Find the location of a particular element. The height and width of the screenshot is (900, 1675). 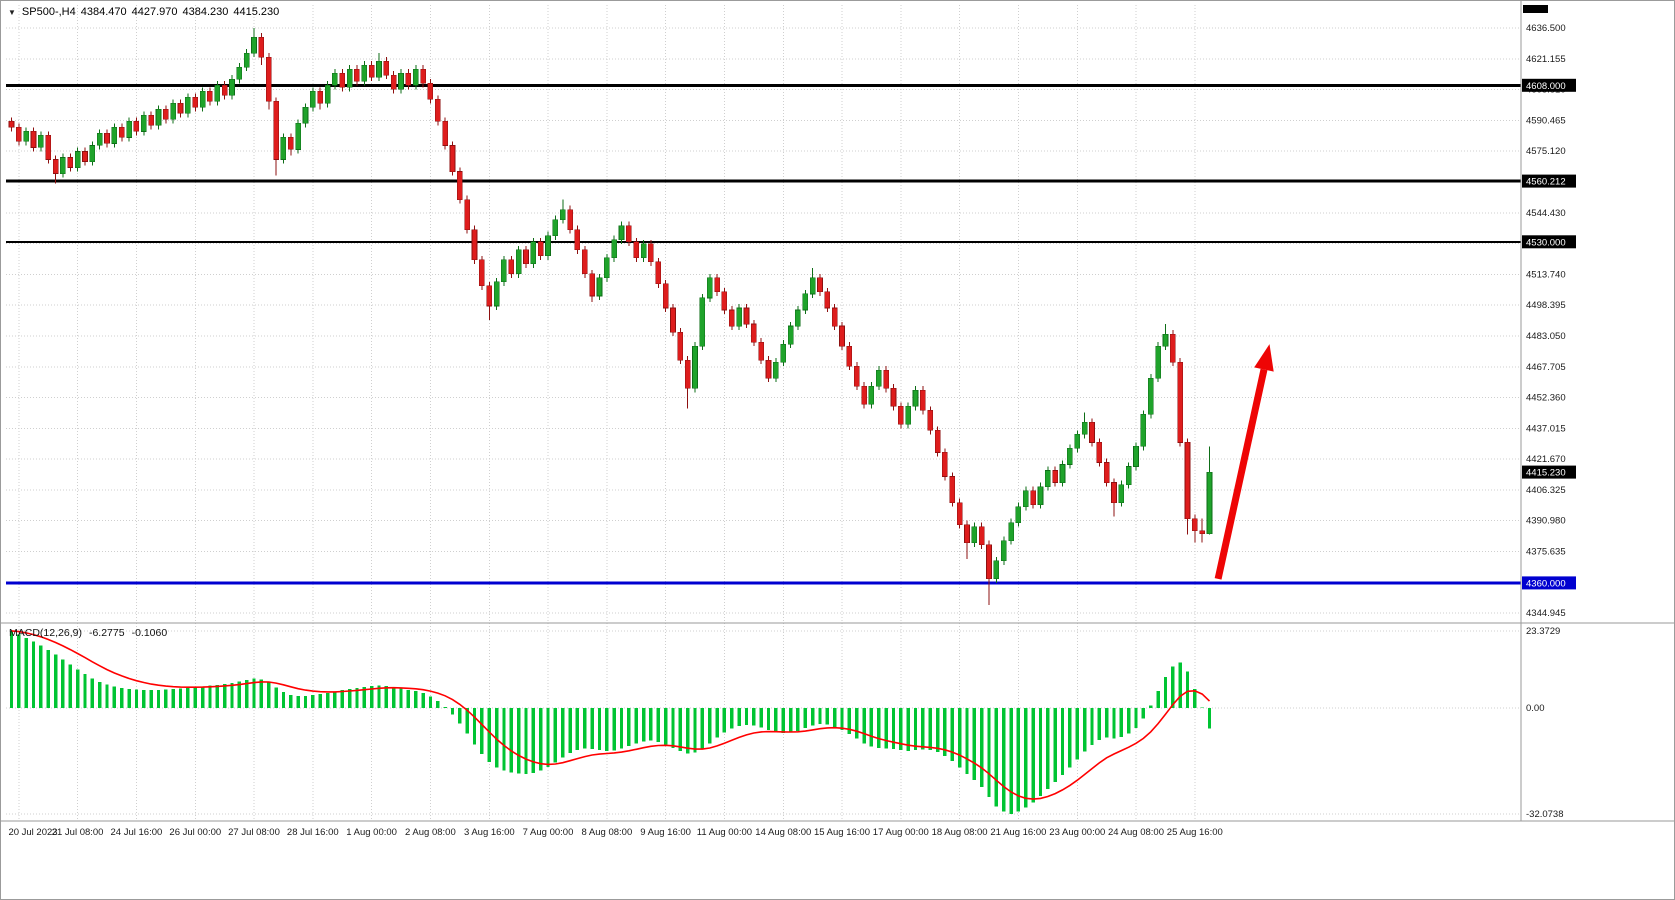

ohlc-open-value: 4384.470 is located at coordinates (103, 12).